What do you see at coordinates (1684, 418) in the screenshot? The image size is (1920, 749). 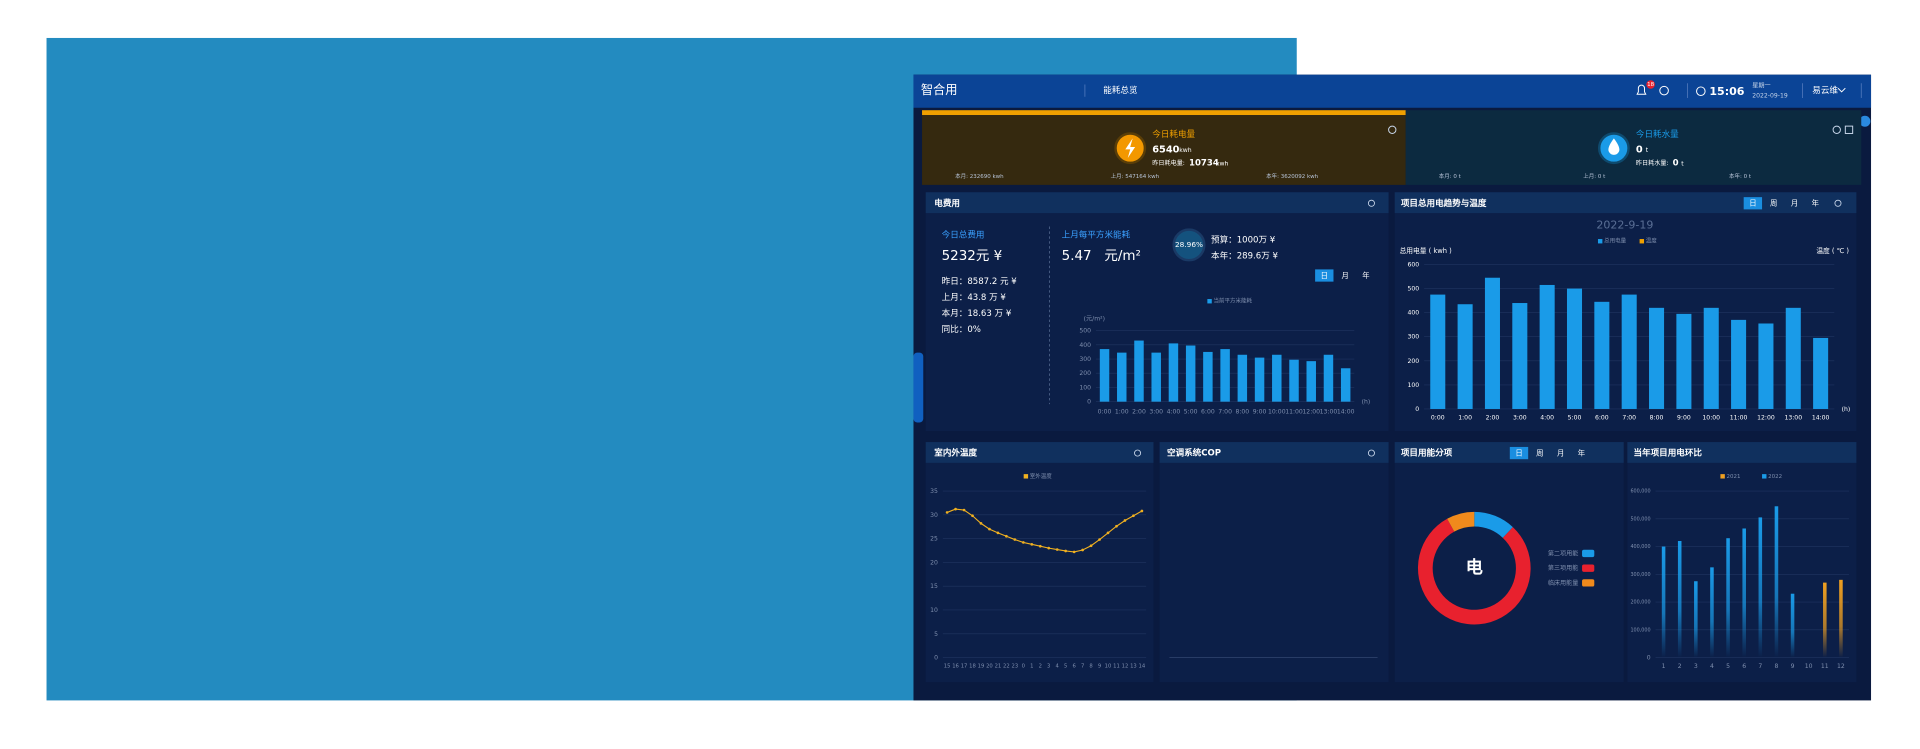 I see `x-tick-label: 9:00` at bounding box center [1684, 418].